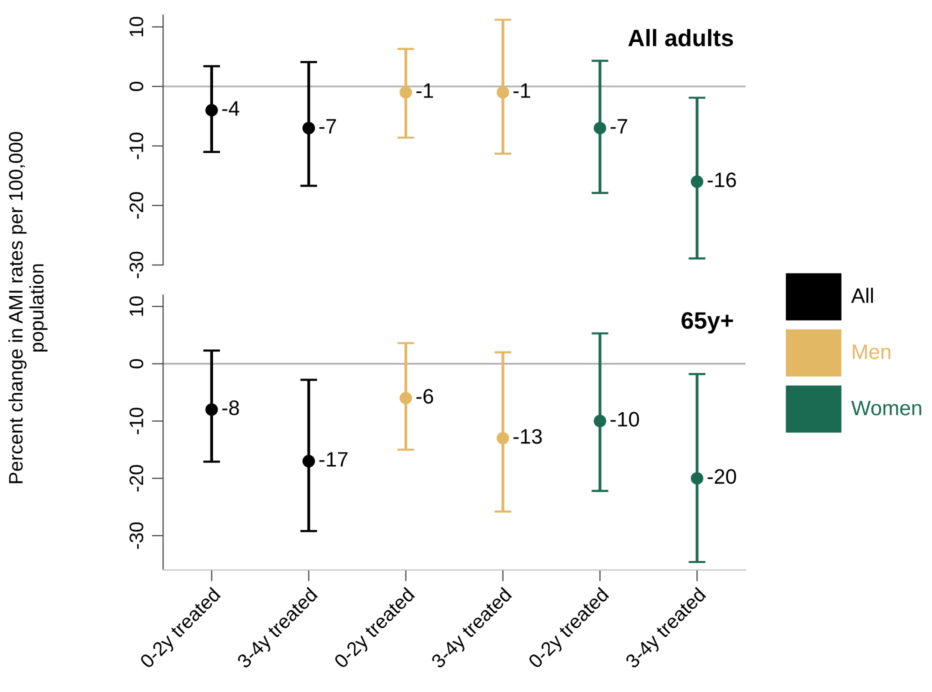  Describe the element at coordinates (333, 459) in the screenshot. I see `data-label: -17` at that location.